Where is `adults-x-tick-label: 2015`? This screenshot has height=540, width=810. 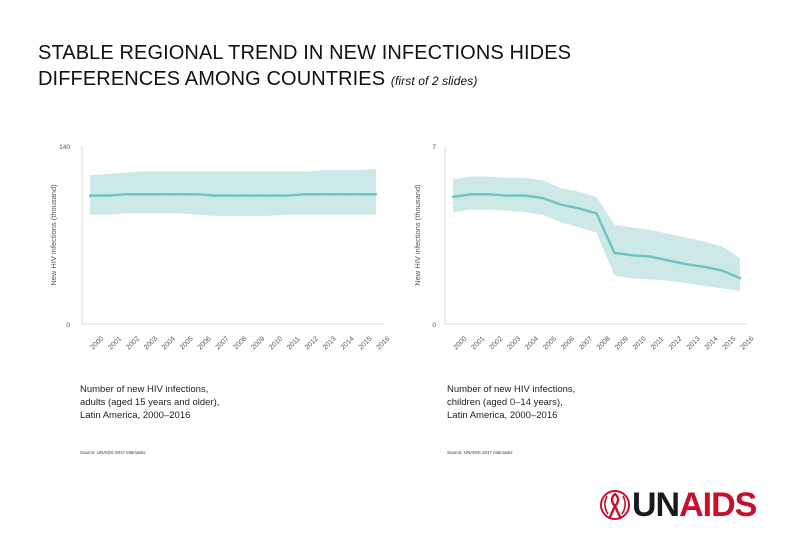
adults-x-tick-label: 2015 is located at coordinates (366, 343).